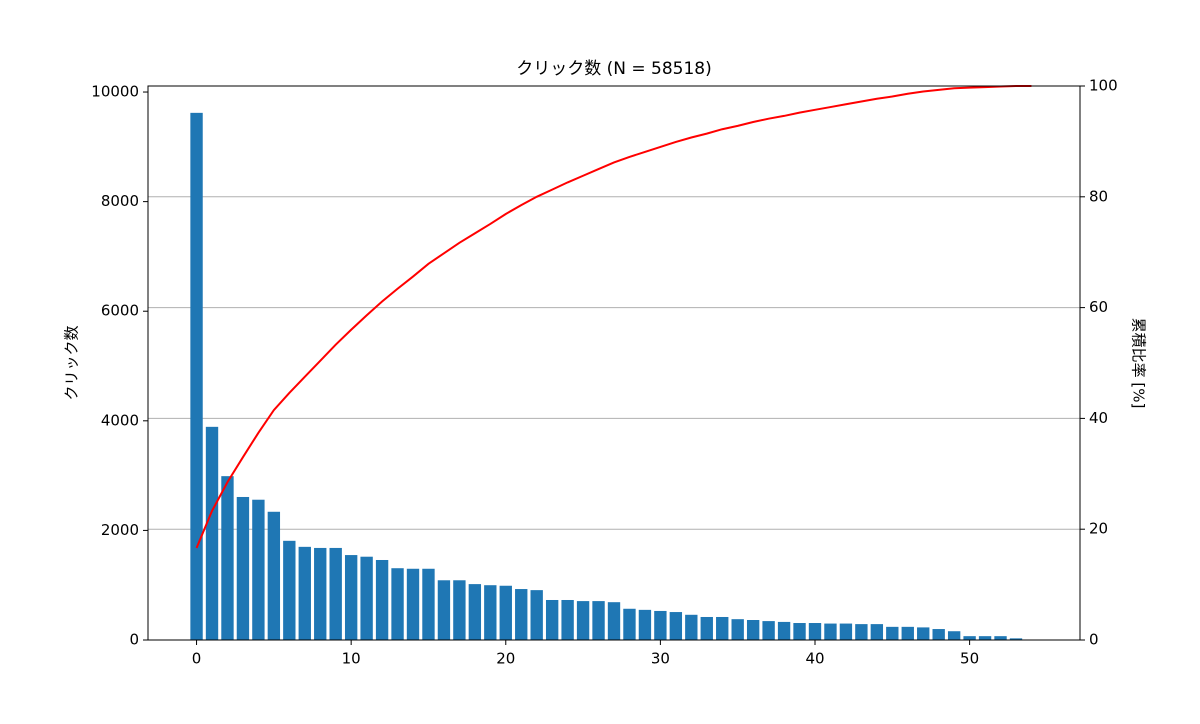 This screenshot has width=1200, height=724. Describe the element at coordinates (351, 659) in the screenshot. I see `x-tick-label: 10` at that location.